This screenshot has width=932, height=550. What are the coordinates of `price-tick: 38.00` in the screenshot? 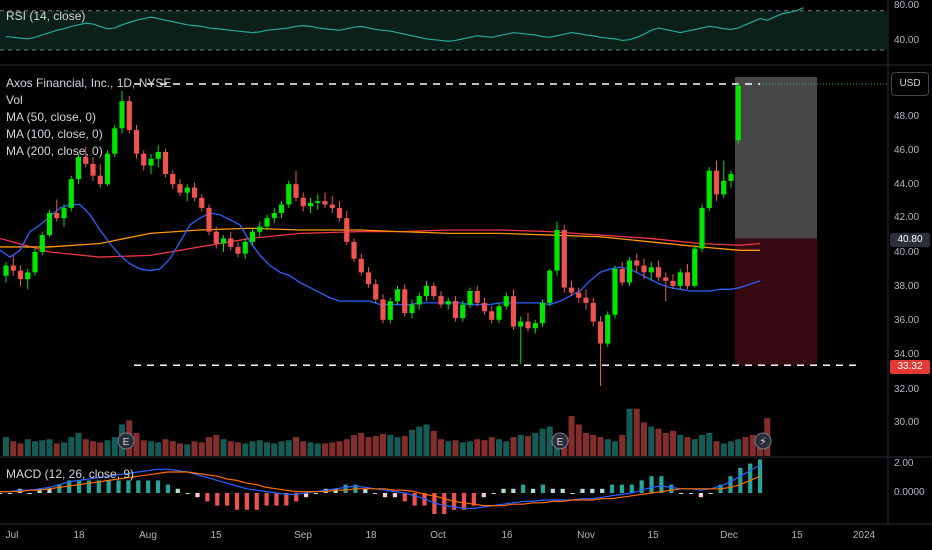 It's located at (907, 286).